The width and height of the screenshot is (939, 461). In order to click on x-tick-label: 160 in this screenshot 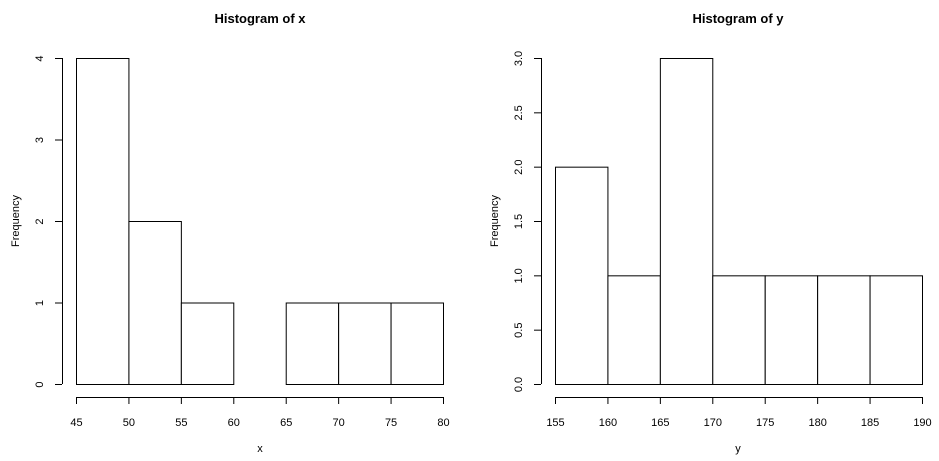, I will do `click(608, 423)`.